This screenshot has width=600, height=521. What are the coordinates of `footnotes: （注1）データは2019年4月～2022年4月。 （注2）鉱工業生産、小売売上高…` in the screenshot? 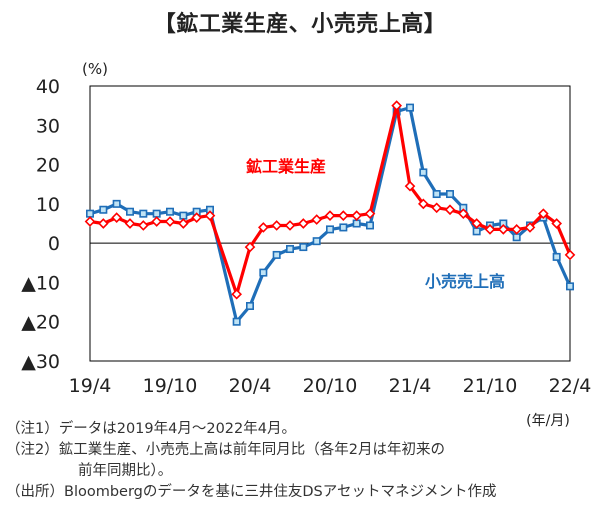 It's located at (251, 461).